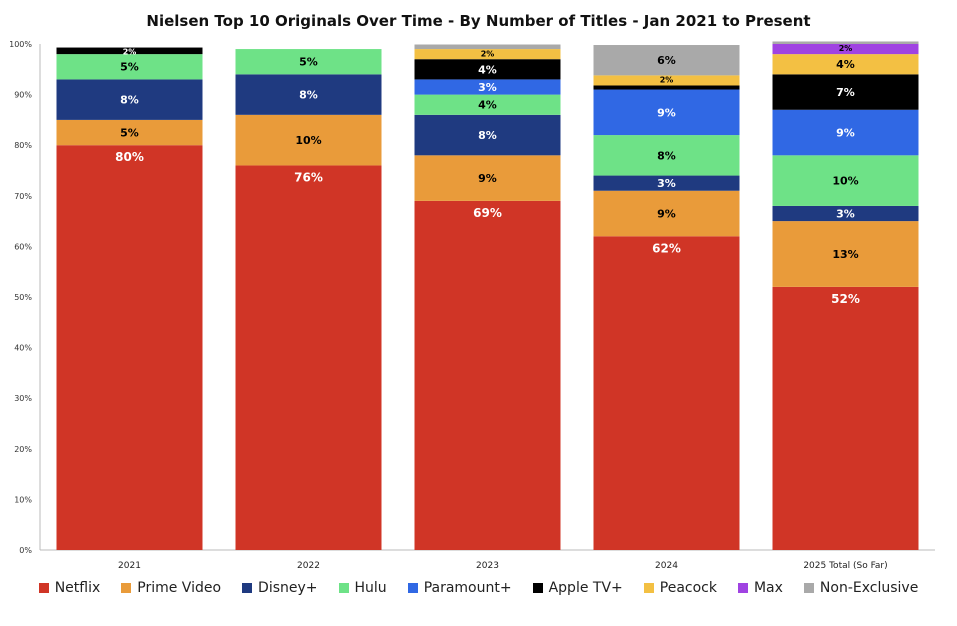 The image size is (957, 626). What do you see at coordinates (666, 566) in the screenshot?
I see `x-tick-label: 2024` at bounding box center [666, 566].